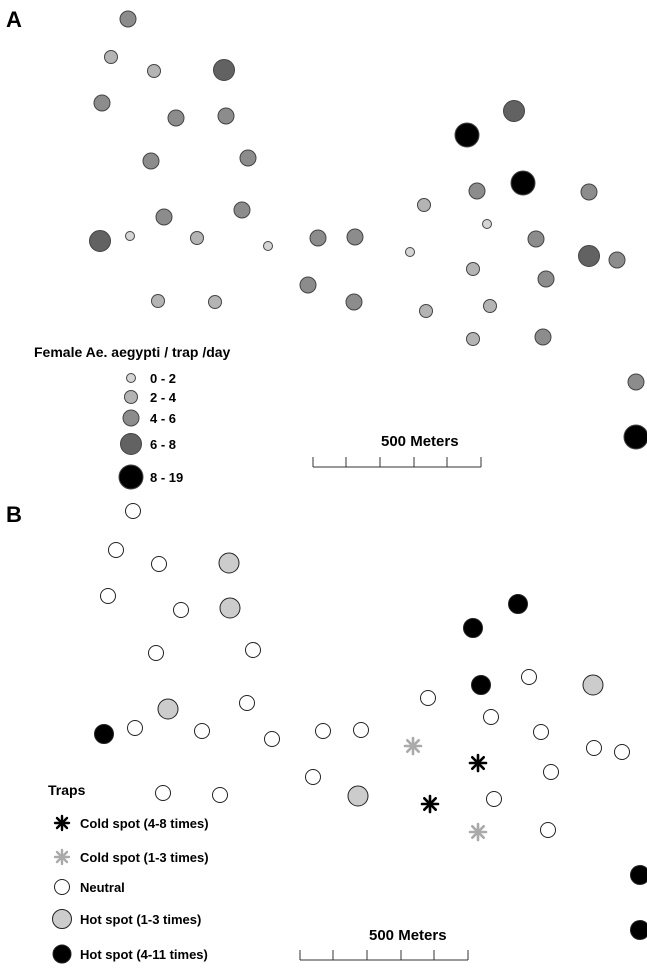 The image size is (647, 968). I want to click on legend-label: Cold spot (4-8 times), so click(144, 823).